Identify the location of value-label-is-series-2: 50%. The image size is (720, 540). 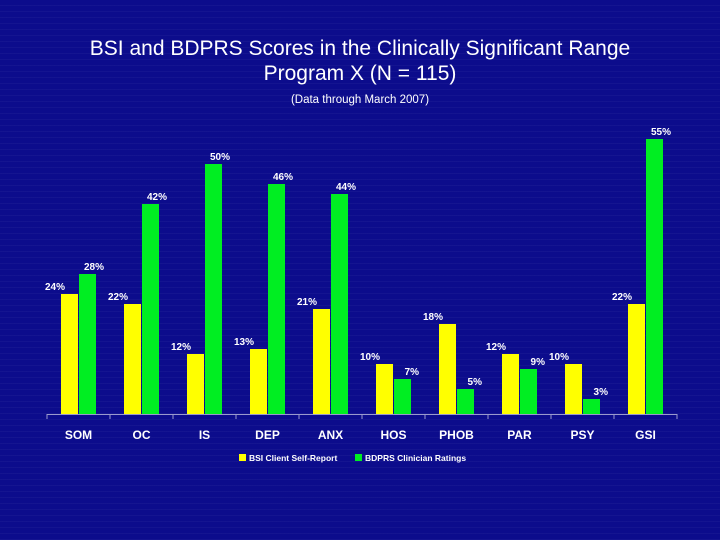
(220, 157).